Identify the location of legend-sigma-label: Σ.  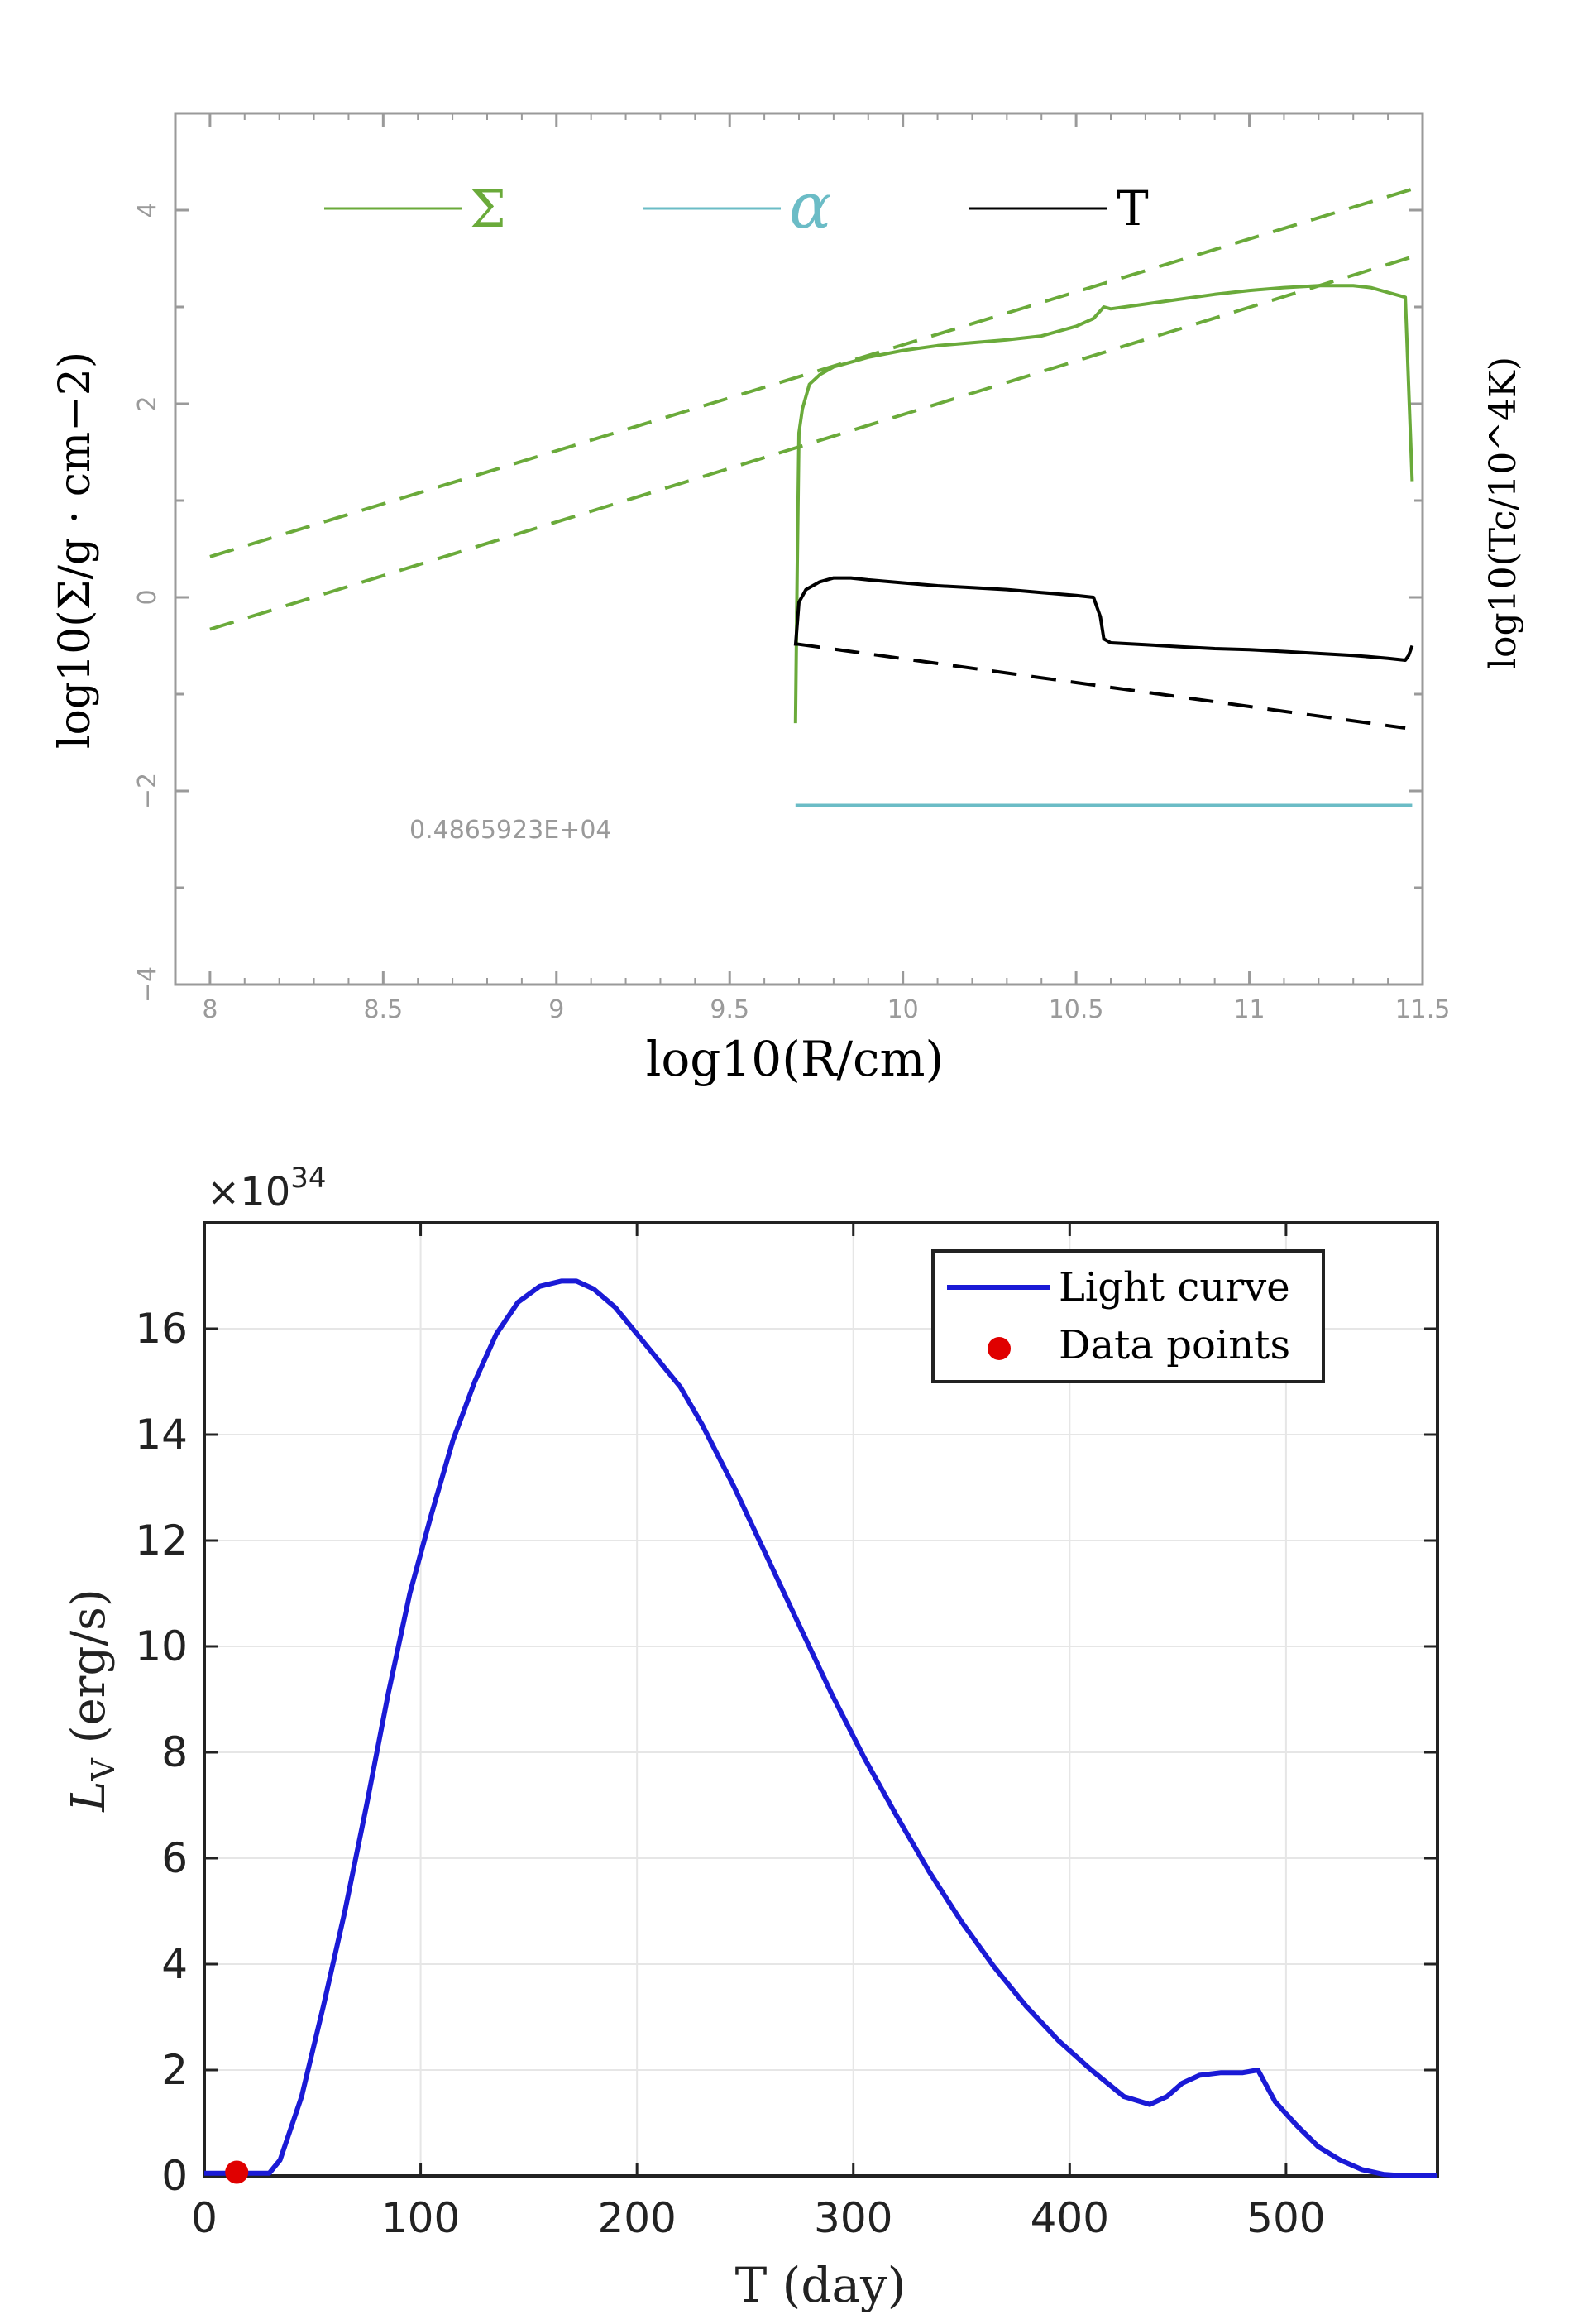
(488, 209).